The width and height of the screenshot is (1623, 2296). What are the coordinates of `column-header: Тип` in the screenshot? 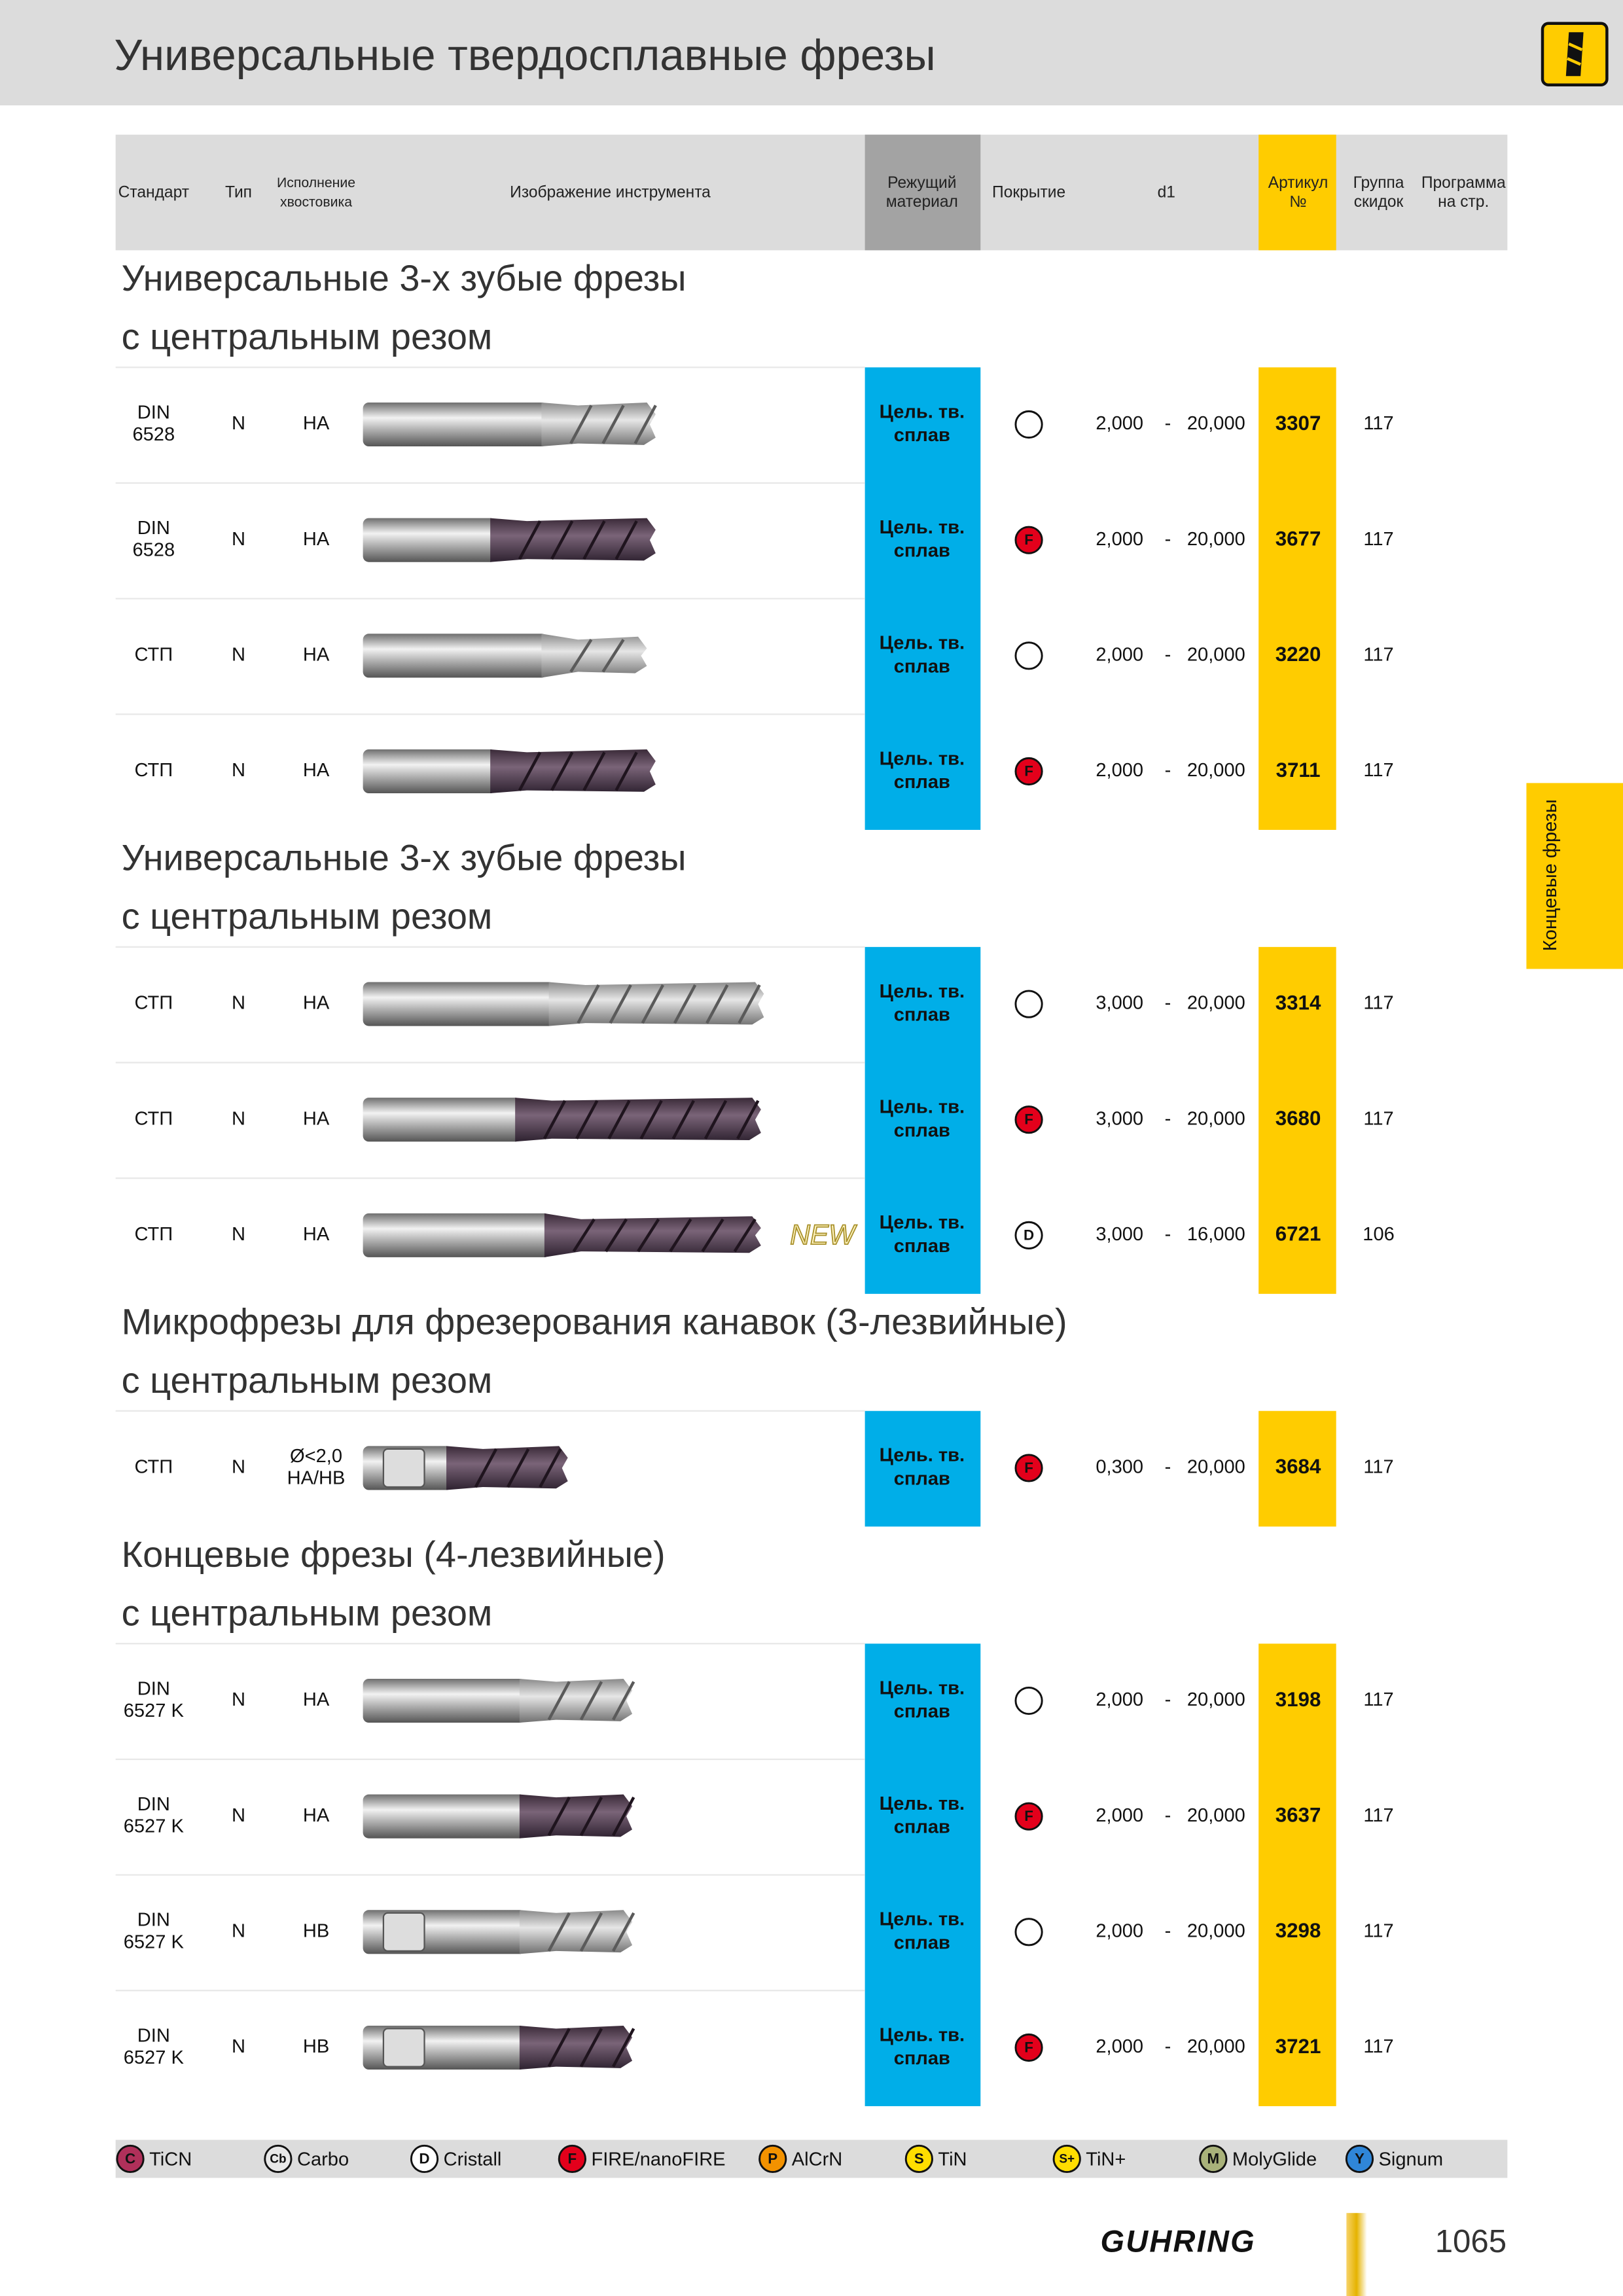 It's located at (238, 193).